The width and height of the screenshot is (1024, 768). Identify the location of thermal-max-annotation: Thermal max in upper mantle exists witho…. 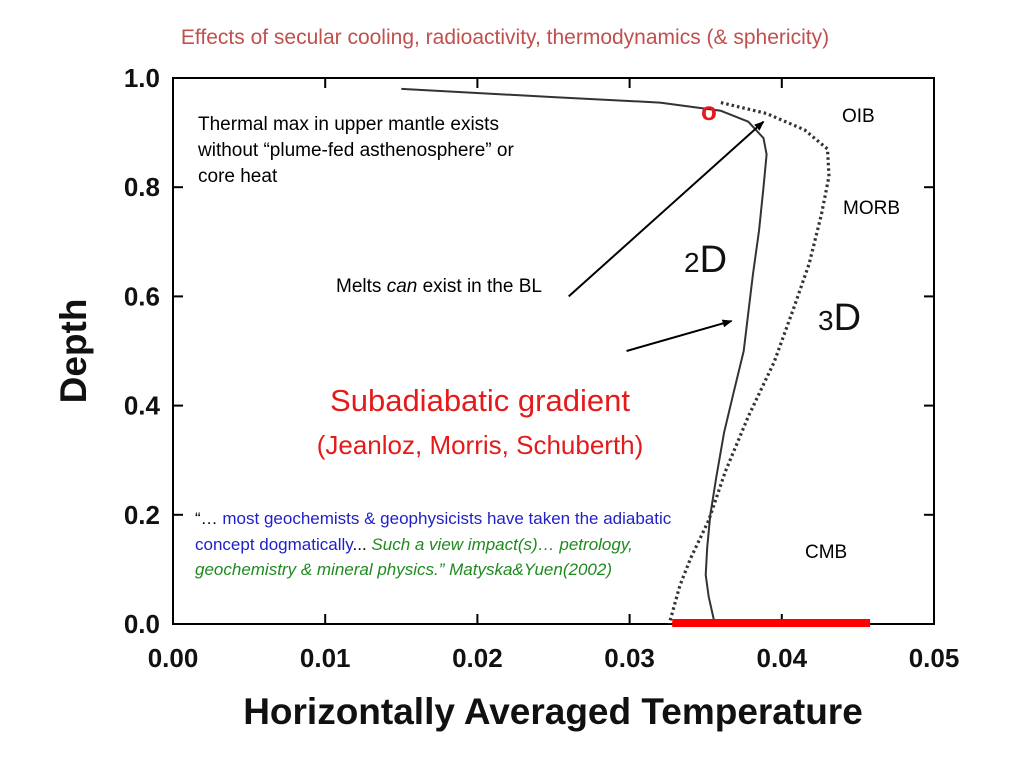
(356, 150).